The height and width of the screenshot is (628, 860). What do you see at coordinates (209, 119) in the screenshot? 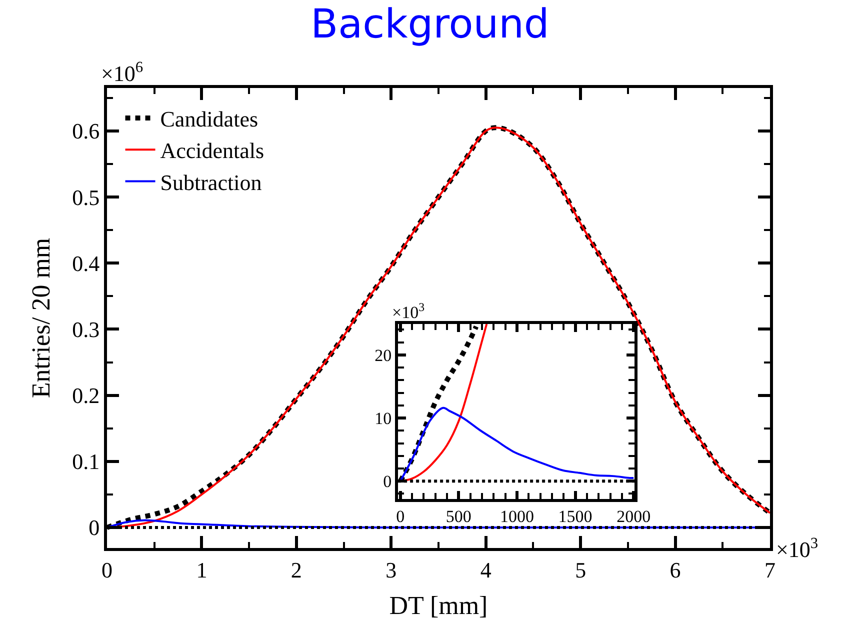
I see `legend-label: Candidates` at bounding box center [209, 119].